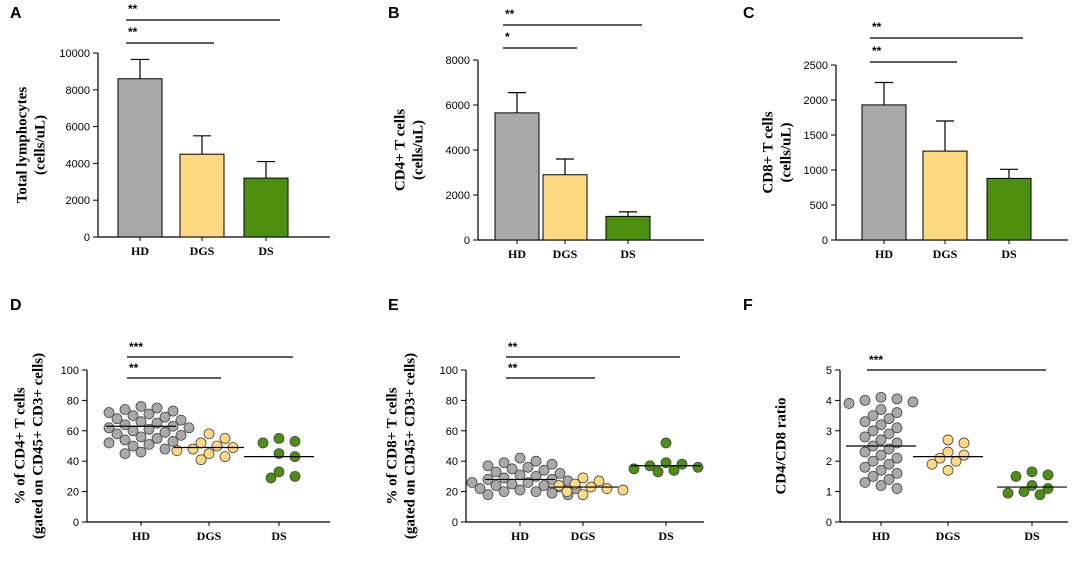 This screenshot has height=564, width=1084. Describe the element at coordinates (749, 13) in the screenshot. I see `panel-letter: C` at that location.